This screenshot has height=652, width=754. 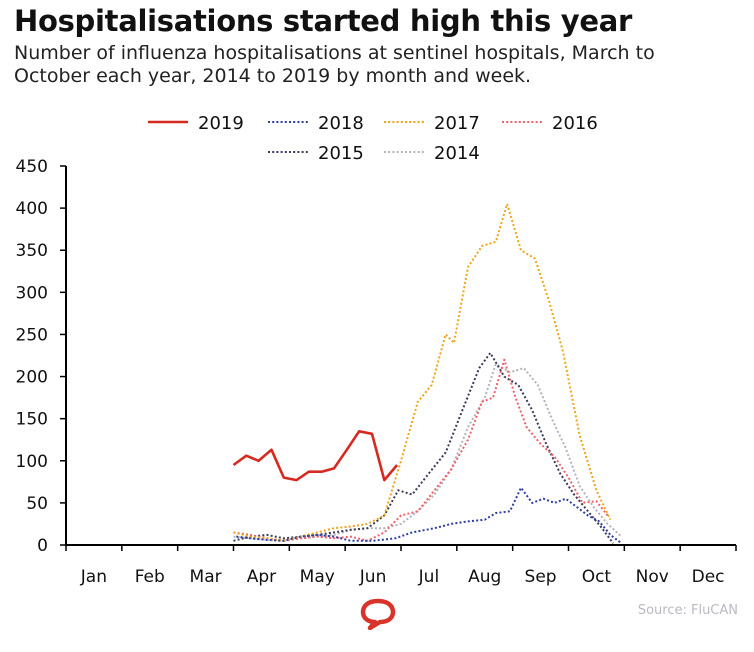 What do you see at coordinates (429, 577) in the screenshot?
I see `x-tick-label: Jul` at bounding box center [429, 577].